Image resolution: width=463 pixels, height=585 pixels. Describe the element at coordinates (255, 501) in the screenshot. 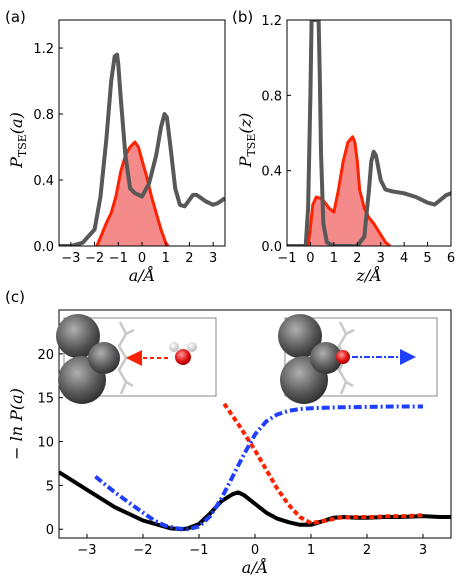

I see `panel-c-black-series` at that location.